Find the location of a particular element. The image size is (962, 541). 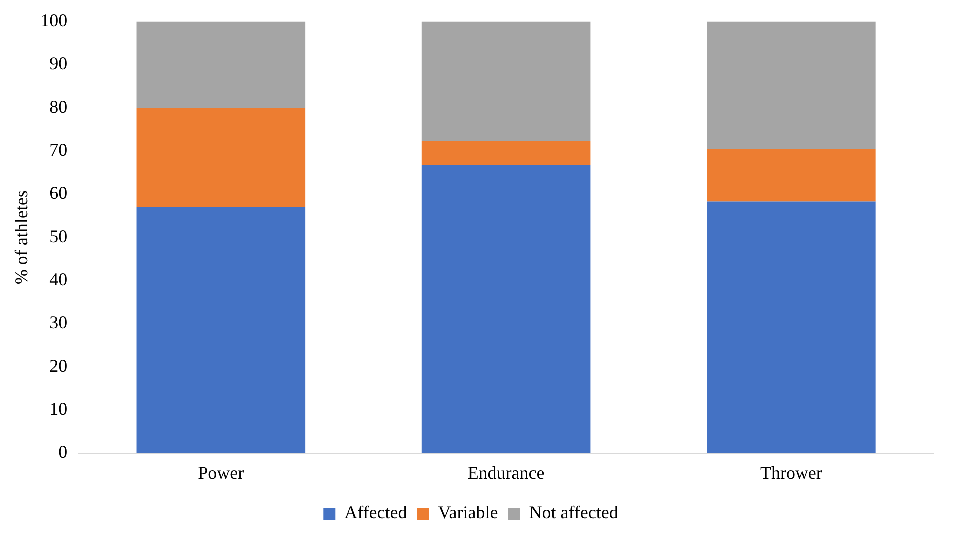

y-axis-title: % of athletes is located at coordinates (22, 237).